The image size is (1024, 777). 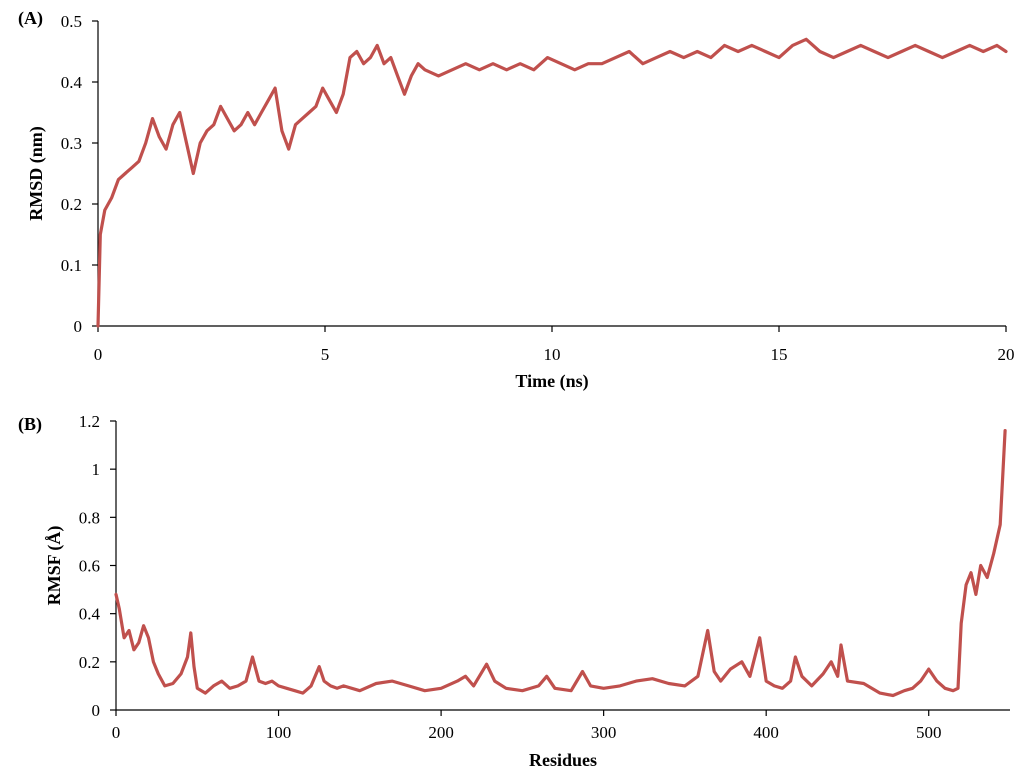 I want to click on x-tick-label: 15, so click(x=779, y=354).